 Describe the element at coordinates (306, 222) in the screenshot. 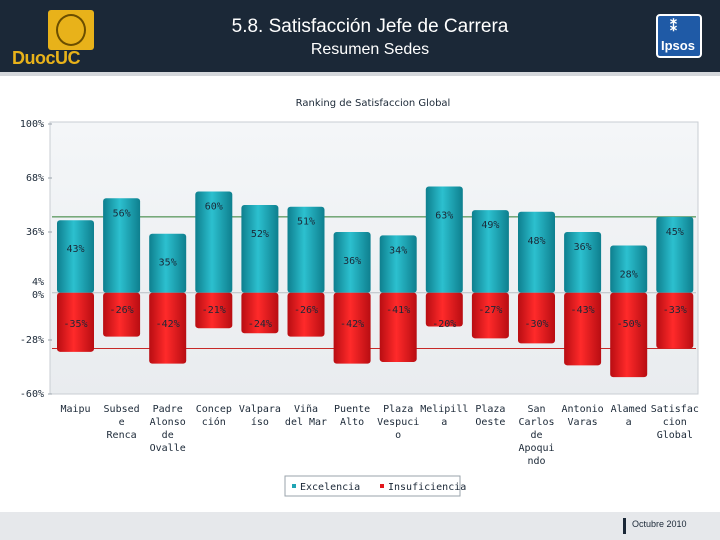

I see `data-label-excelencia: 51%` at that location.